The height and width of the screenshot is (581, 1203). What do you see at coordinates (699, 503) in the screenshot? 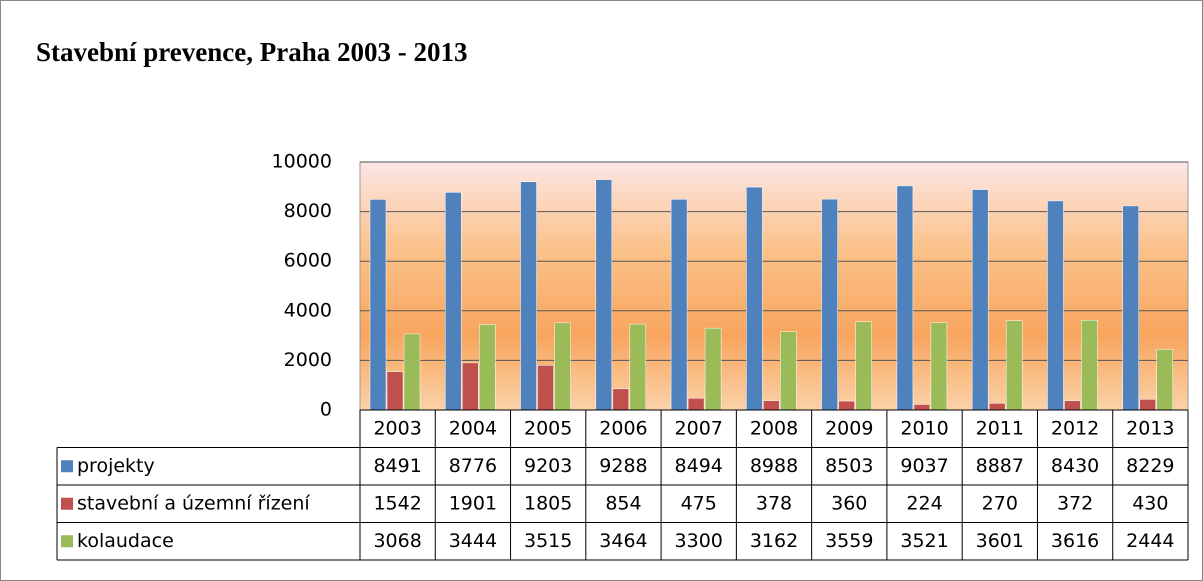
I see `table-cell: 475` at bounding box center [699, 503].